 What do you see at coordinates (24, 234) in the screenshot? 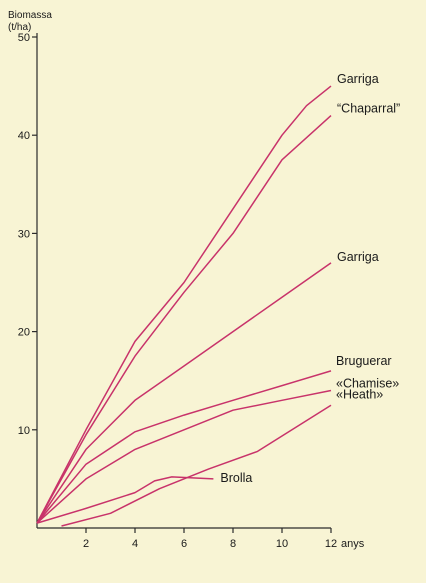
I see `y-tick-label: 30` at bounding box center [24, 234].